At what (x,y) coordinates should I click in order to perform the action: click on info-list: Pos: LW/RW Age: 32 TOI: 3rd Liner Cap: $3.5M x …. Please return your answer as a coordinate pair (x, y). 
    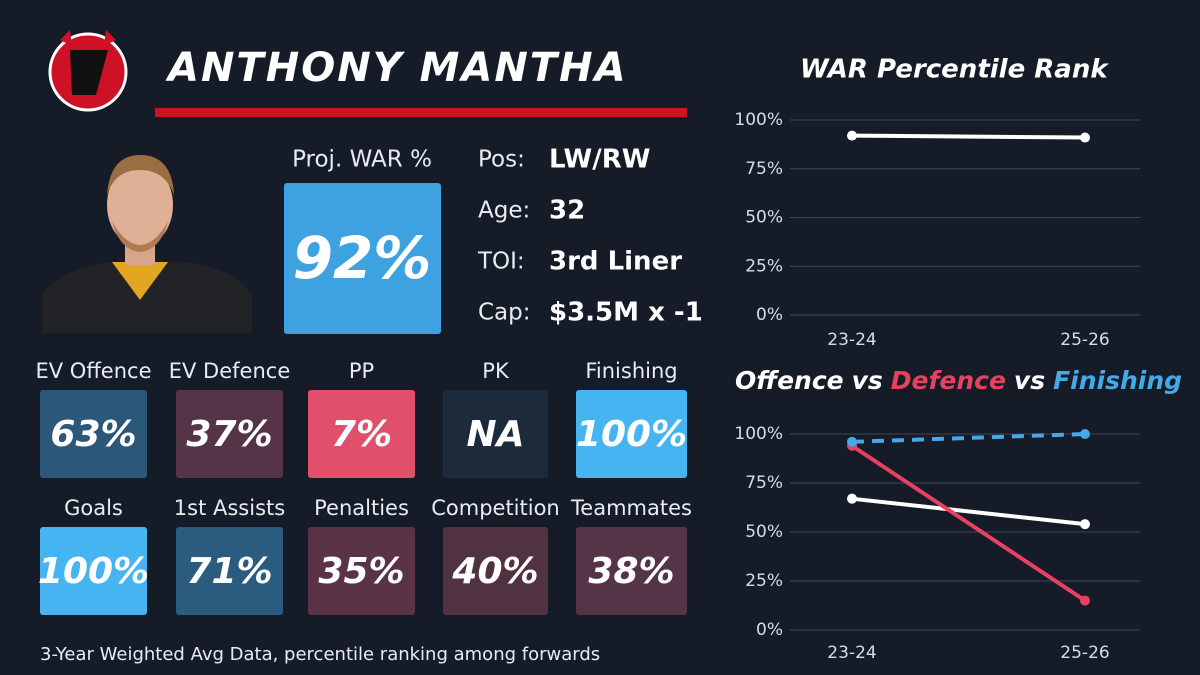
    Looking at the image, I should click on (590, 236).